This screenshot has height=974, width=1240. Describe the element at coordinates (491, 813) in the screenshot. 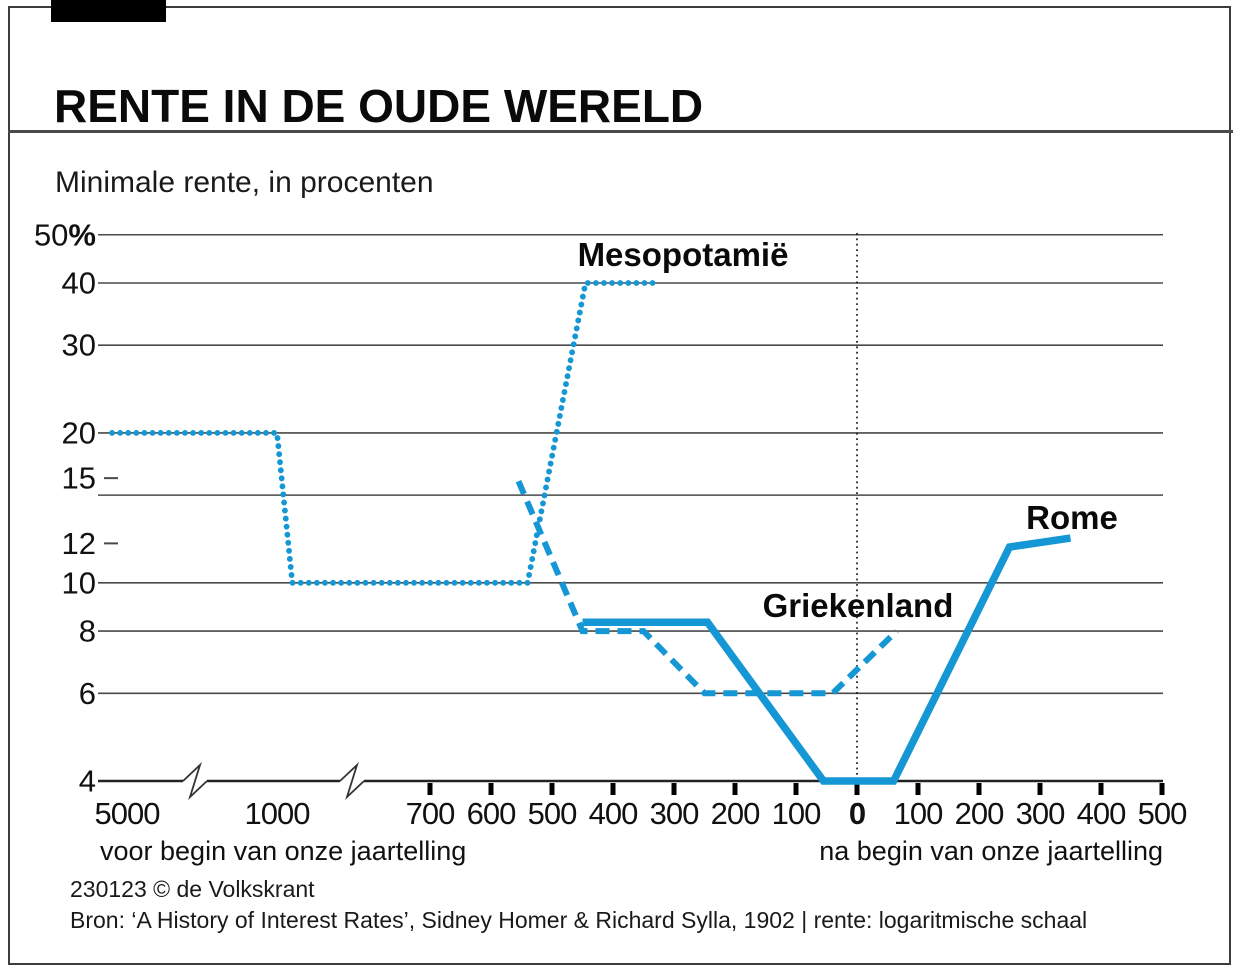

I see `x-axis-label--600: 600` at that location.